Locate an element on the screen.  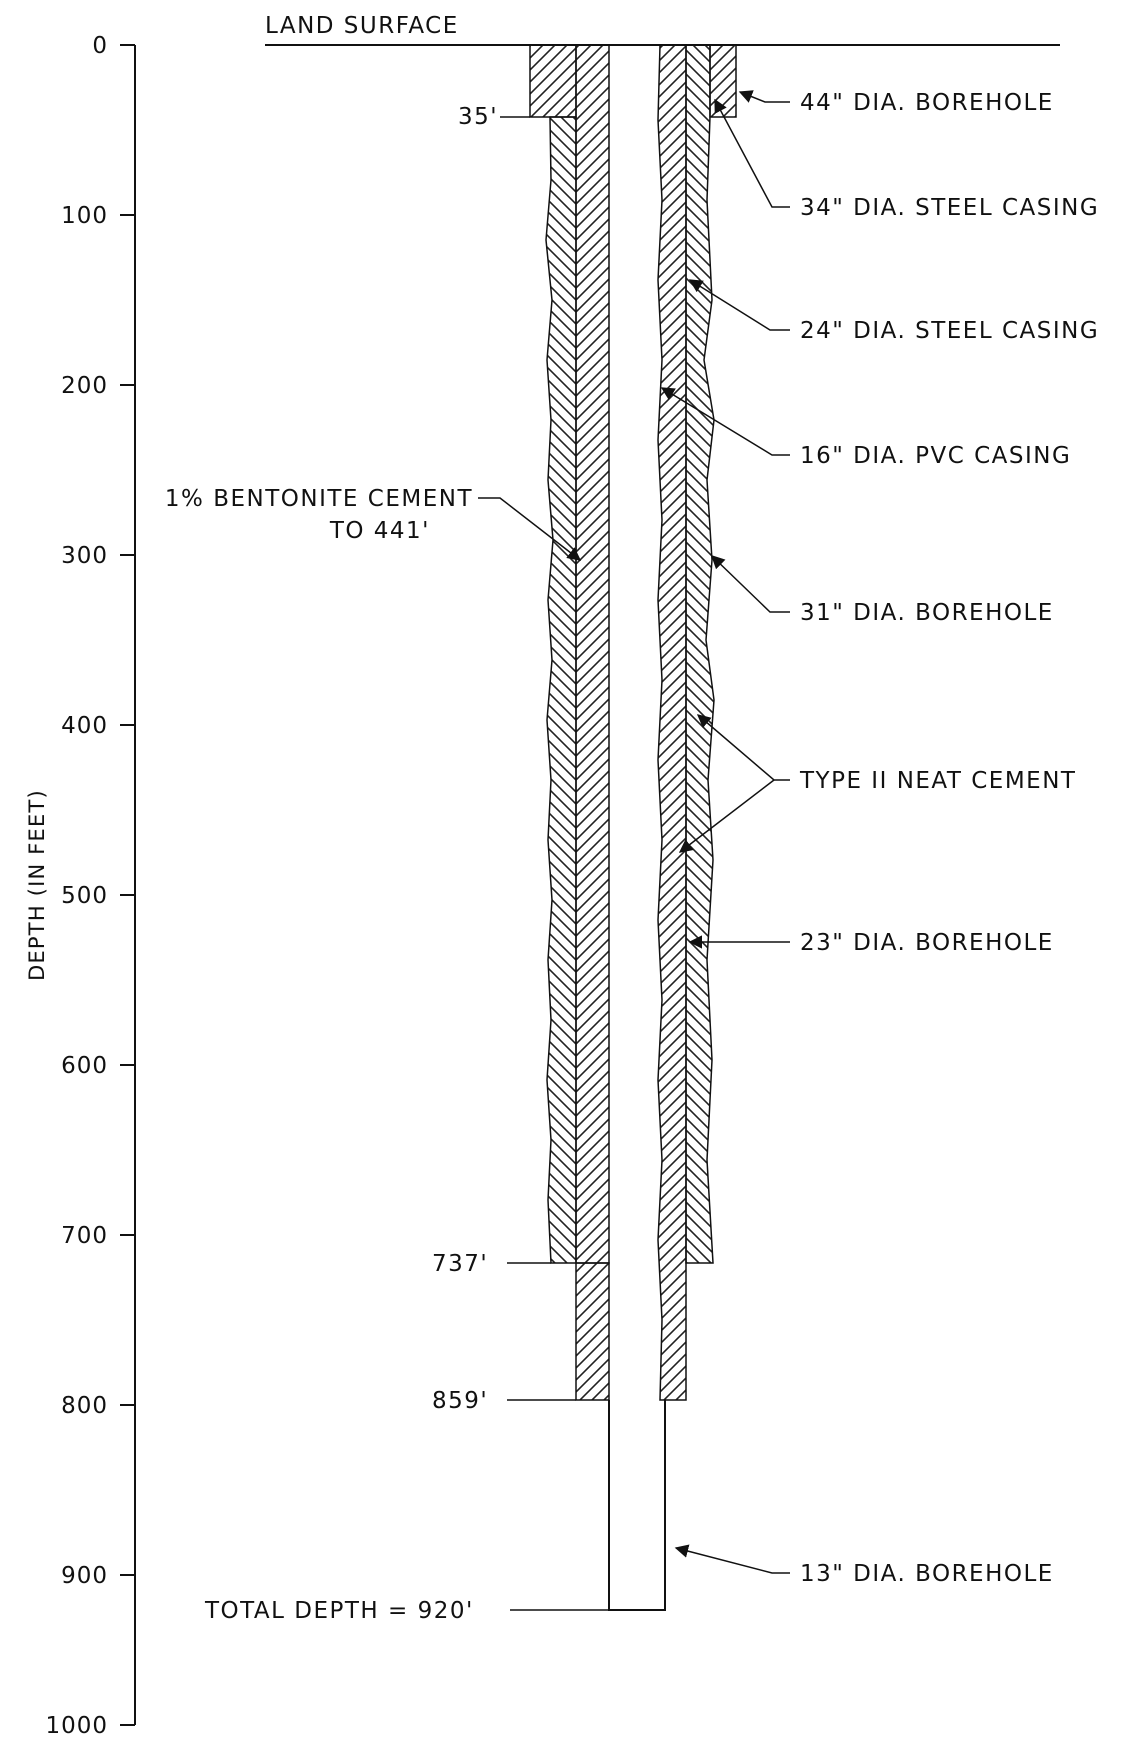
tick-label-500: 500 is located at coordinates (84, 896).